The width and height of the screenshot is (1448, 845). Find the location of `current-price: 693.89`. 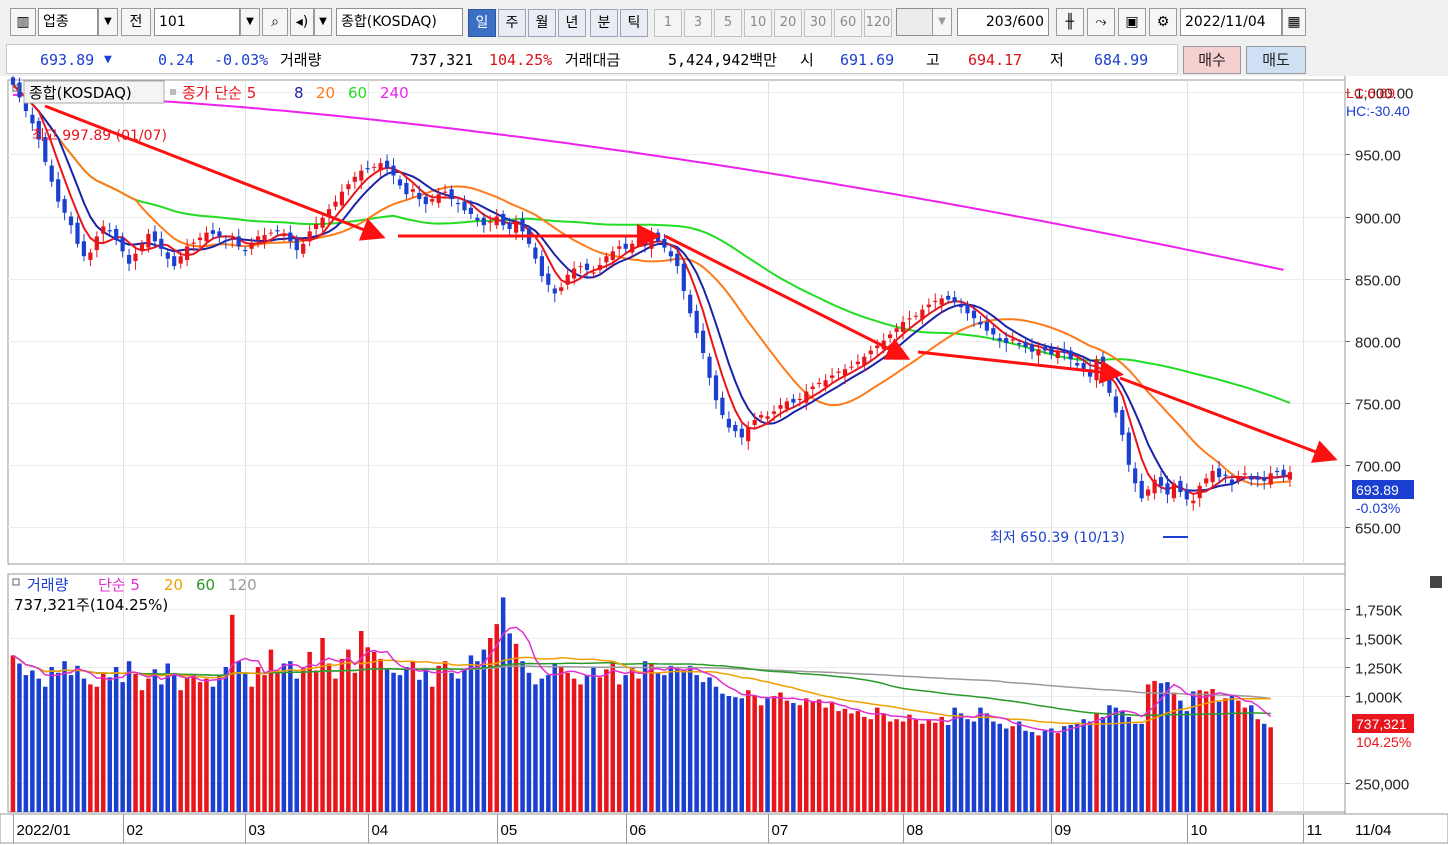

current-price: 693.89 is located at coordinates (67, 60).